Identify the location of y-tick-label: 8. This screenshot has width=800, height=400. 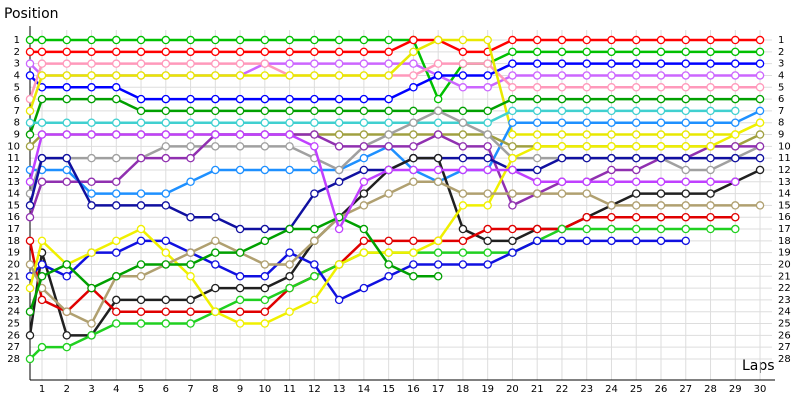
(17, 123).